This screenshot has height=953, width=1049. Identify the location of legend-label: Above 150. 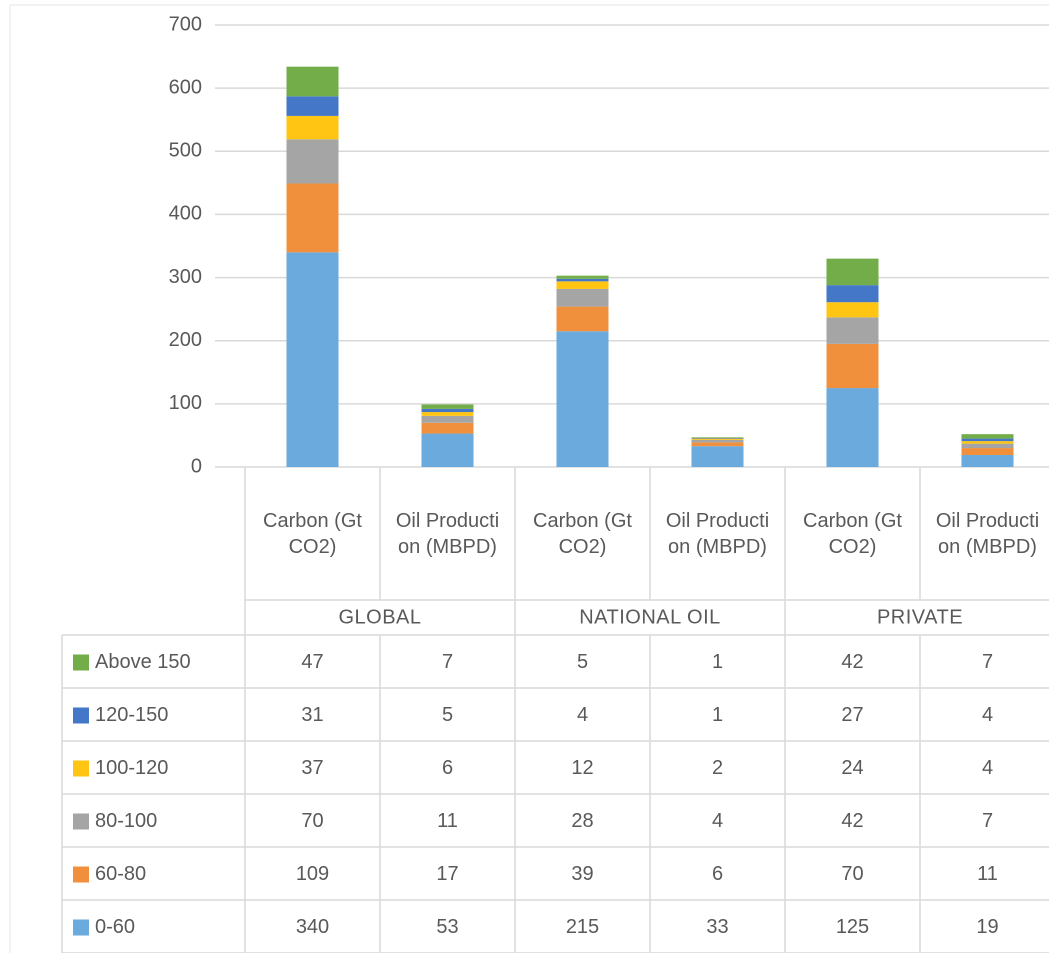
(143, 662).